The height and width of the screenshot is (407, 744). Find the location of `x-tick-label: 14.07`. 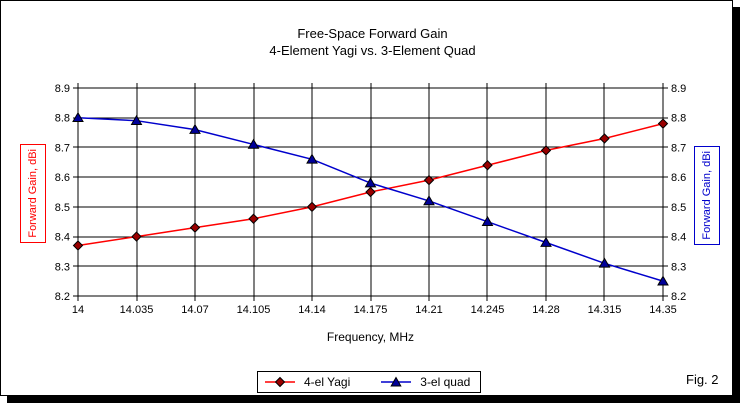

x-tick-label: 14.07 is located at coordinates (195, 310).